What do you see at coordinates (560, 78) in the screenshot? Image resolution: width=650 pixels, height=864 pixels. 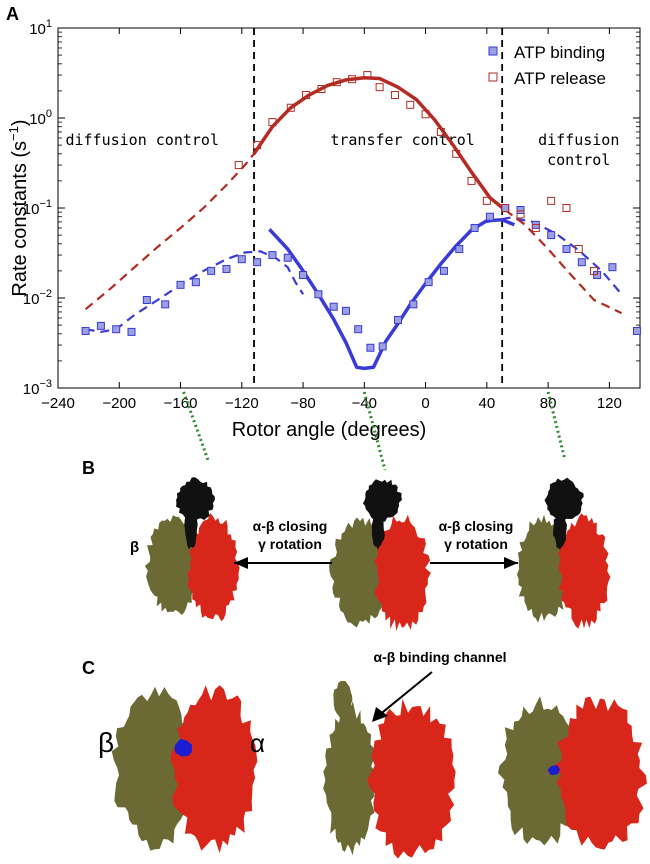 I see `legend-label: ATP release` at bounding box center [560, 78].